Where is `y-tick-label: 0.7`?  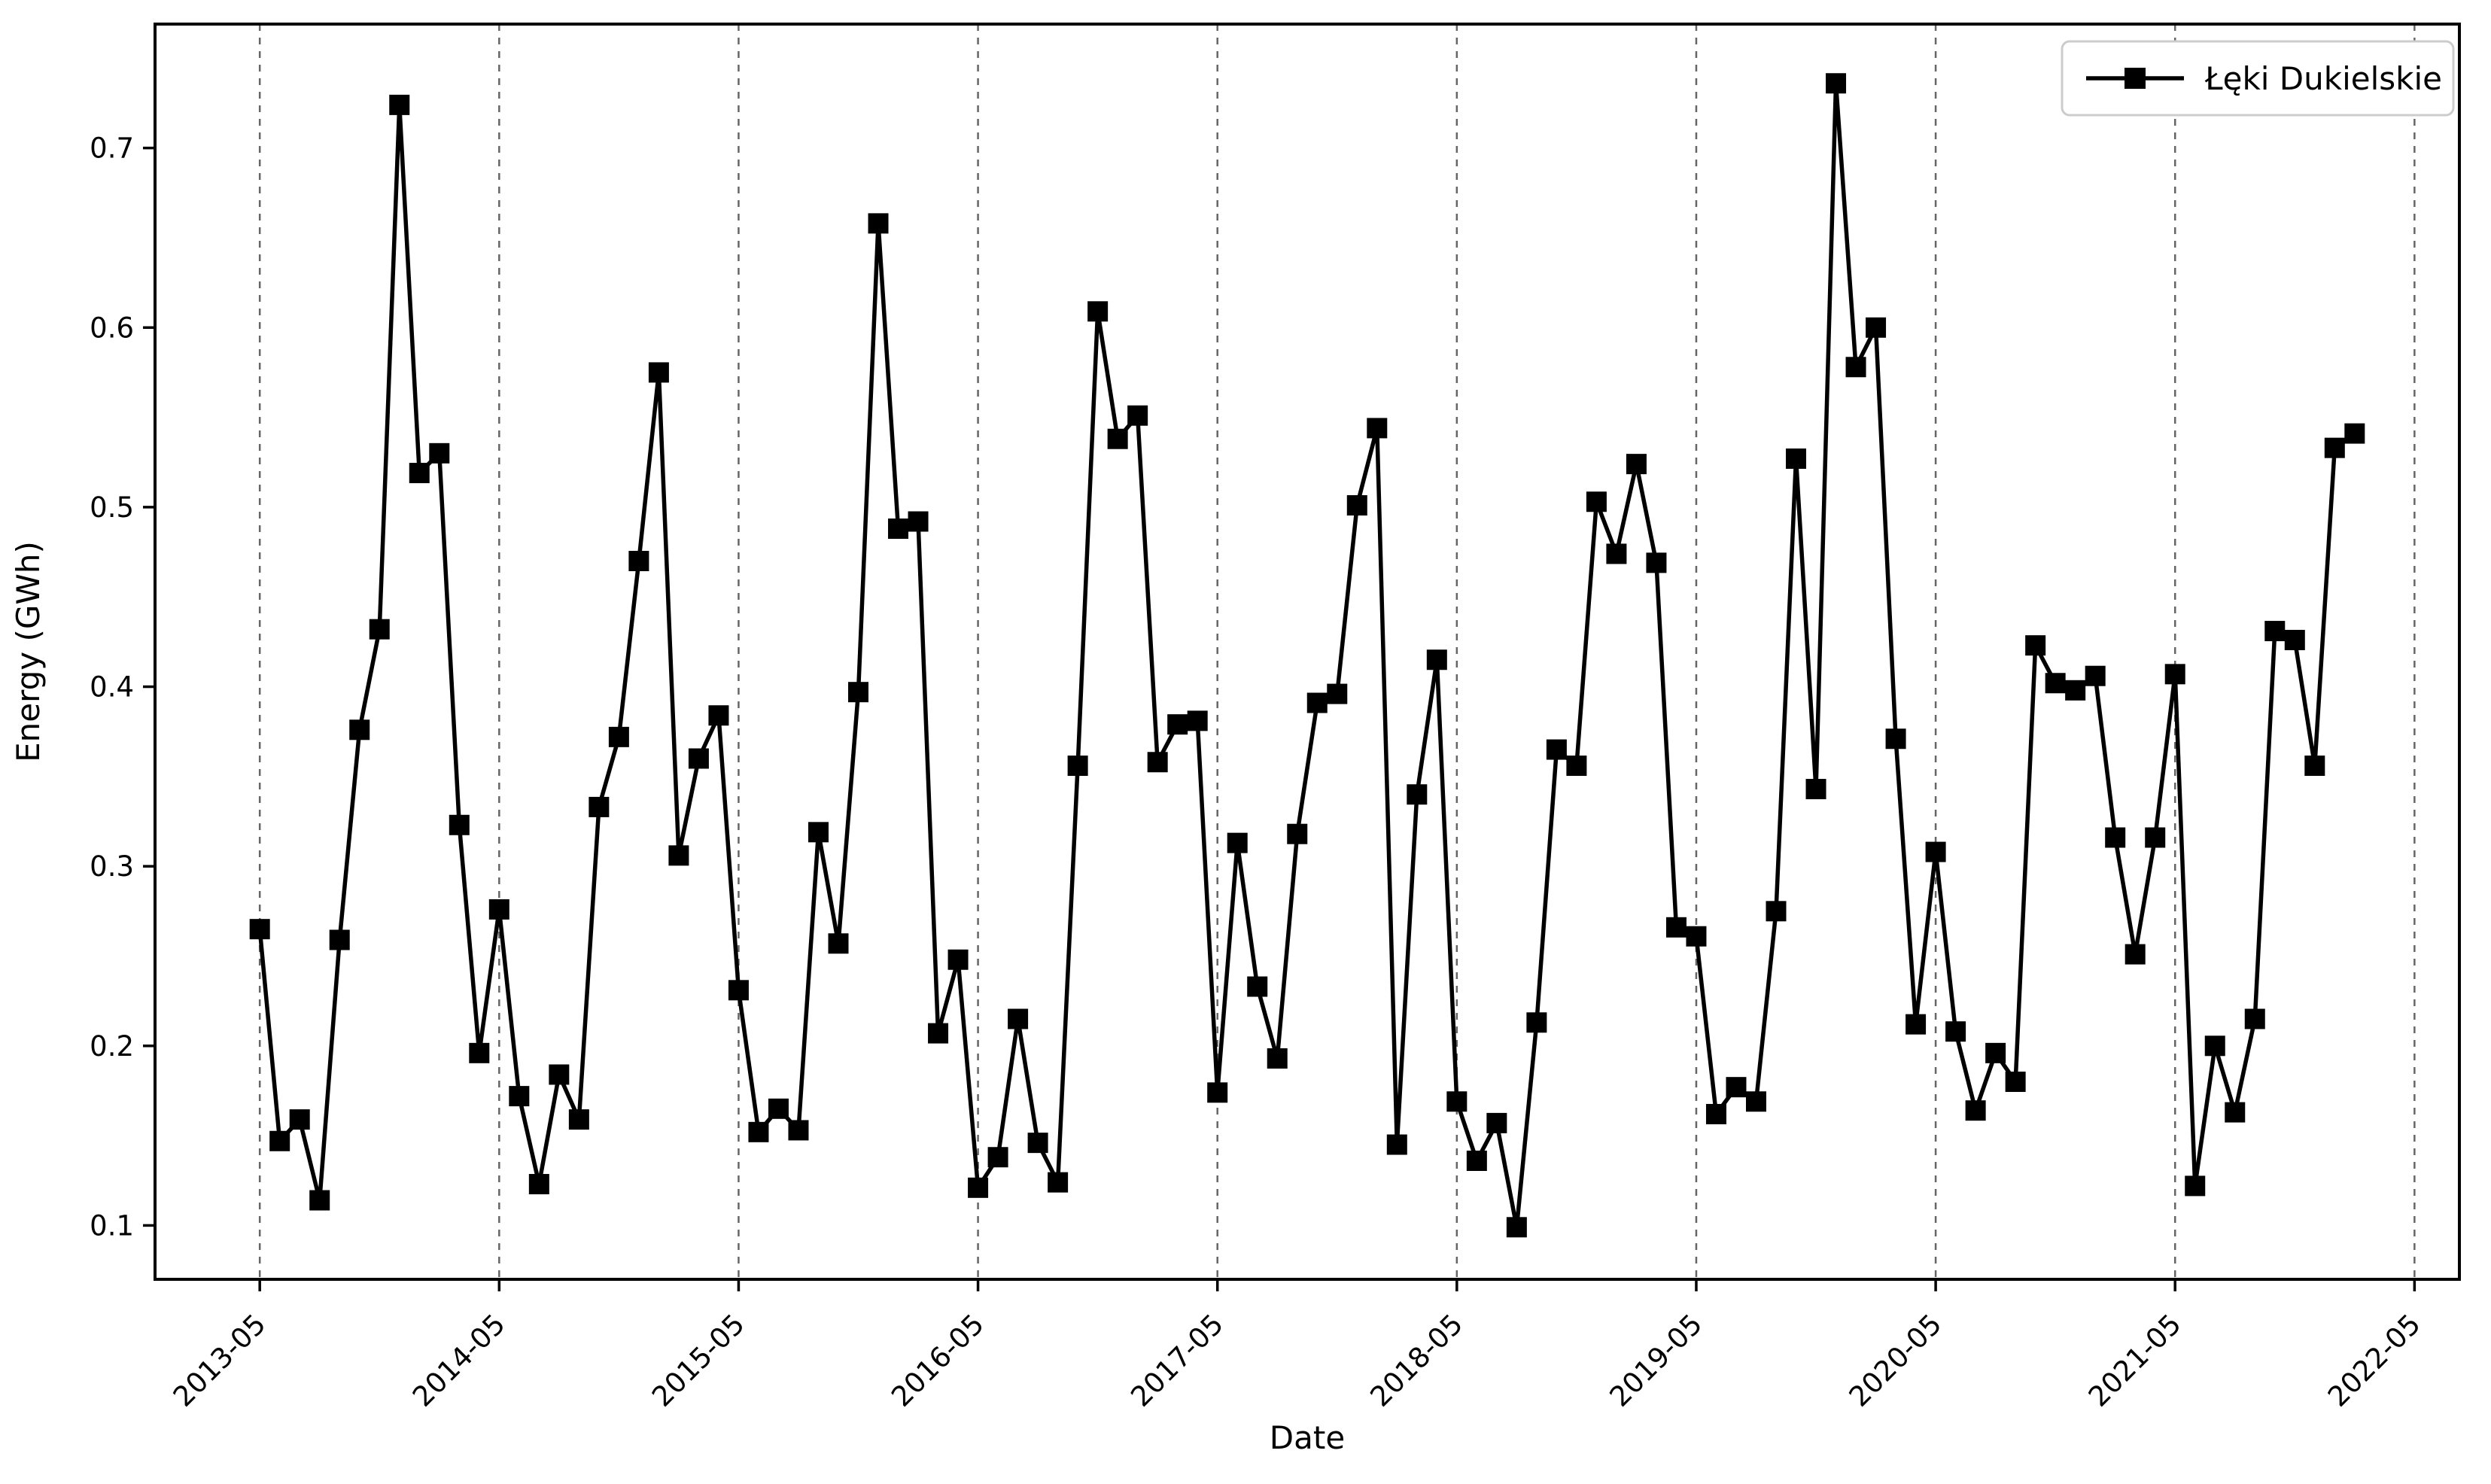 y-tick-label: 0.7 is located at coordinates (112, 148).